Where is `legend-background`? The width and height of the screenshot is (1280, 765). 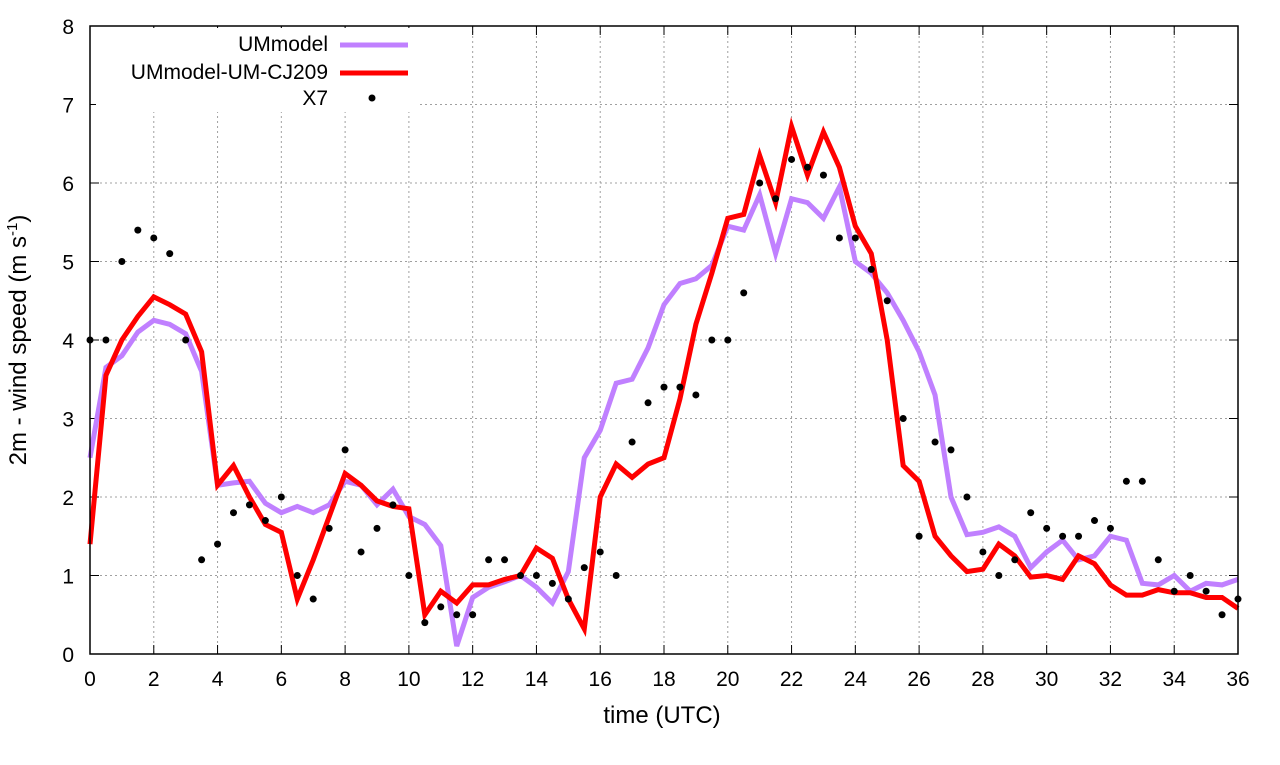
legend-background is located at coordinates (257, 70).